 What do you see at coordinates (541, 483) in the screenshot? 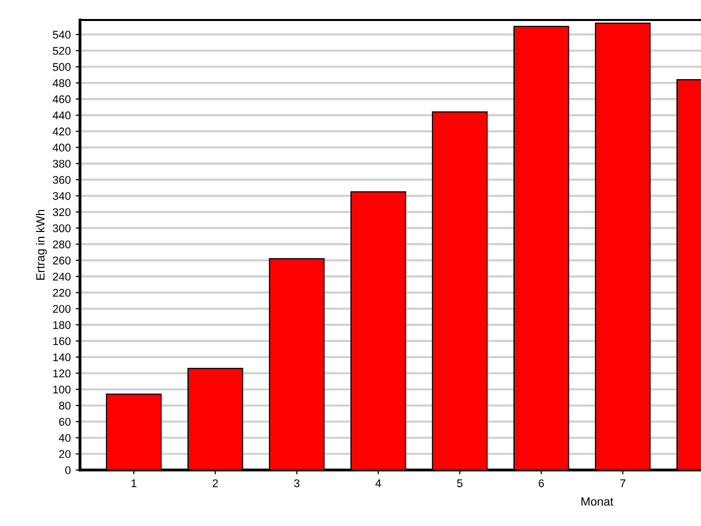
I see `x-tick-label: 6` at bounding box center [541, 483].